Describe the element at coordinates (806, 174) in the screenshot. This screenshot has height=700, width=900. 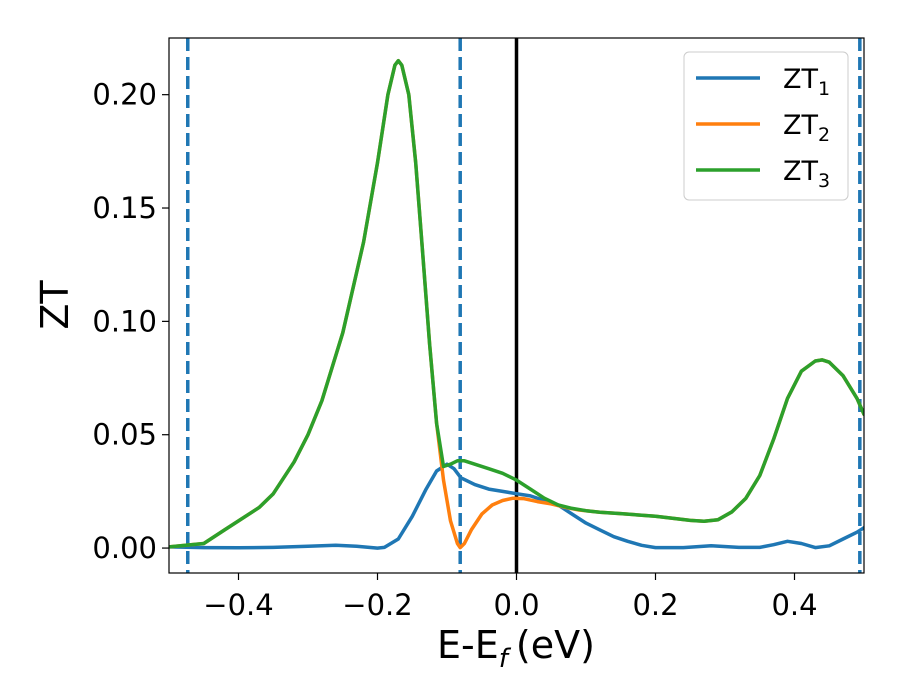
I see `legend-label-zt3: ZT3` at that location.